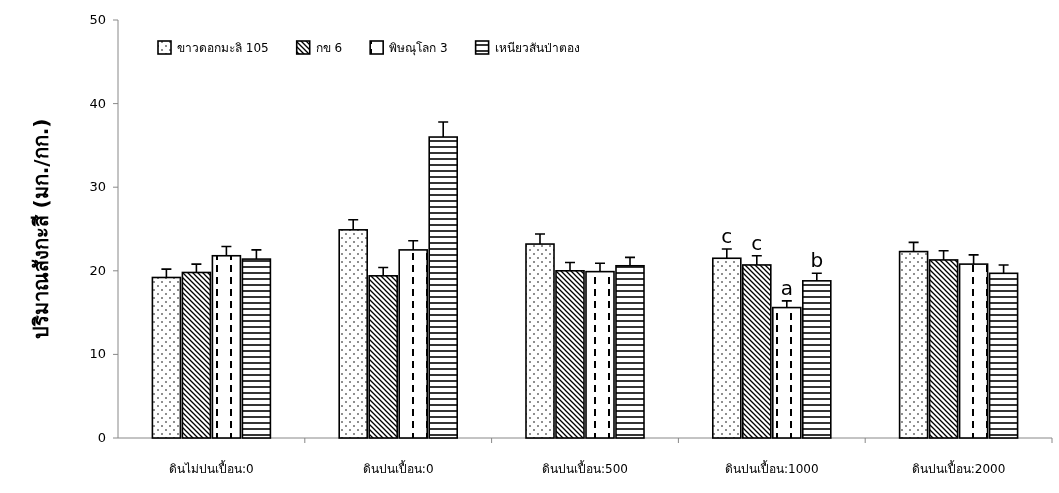  What do you see at coordinates (97, 187) in the screenshot?
I see `y-tick-label: 30` at bounding box center [97, 187].